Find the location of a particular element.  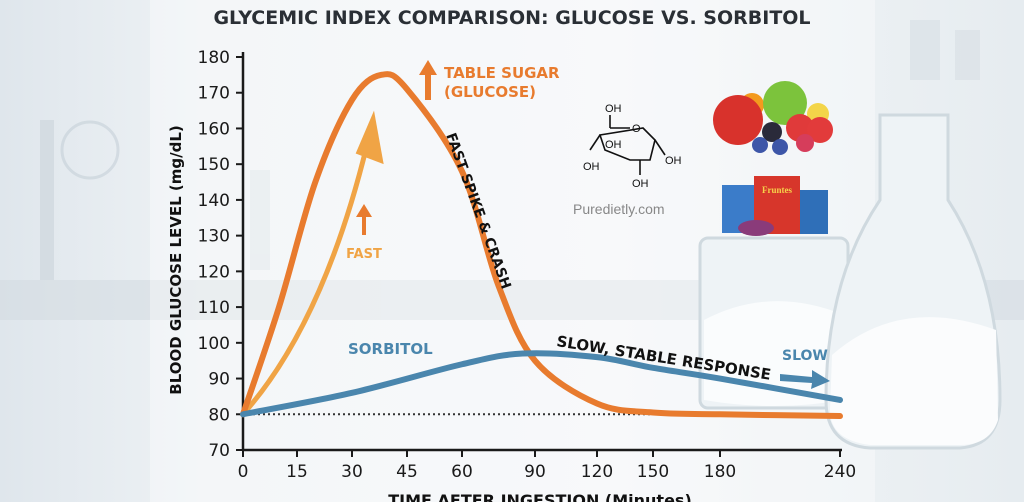

watermark: Puredietly.com is located at coordinates (619, 209).